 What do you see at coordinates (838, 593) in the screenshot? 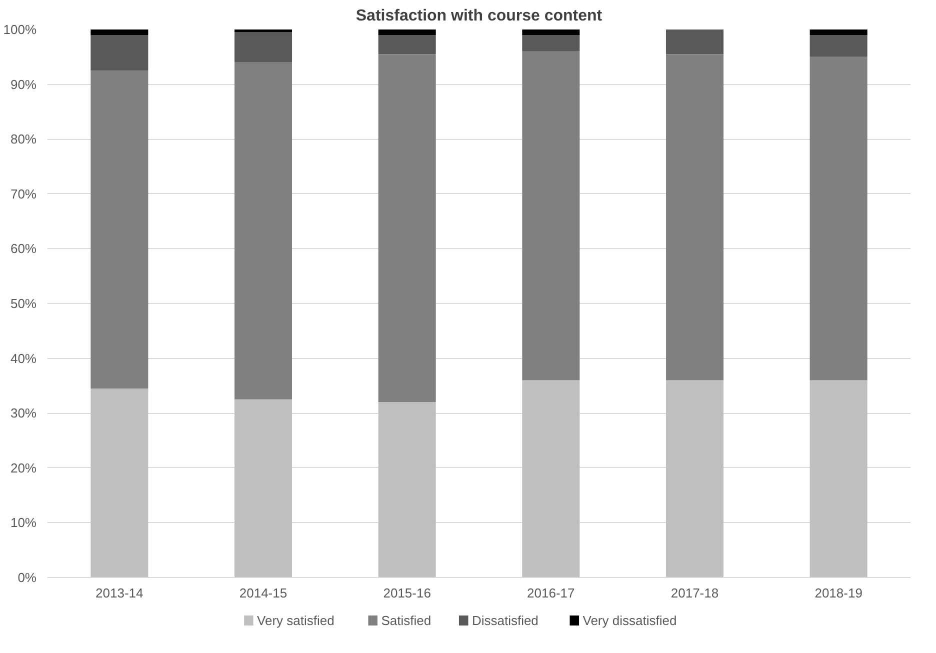
I see `x-tick-label: 2018-19` at bounding box center [838, 593].